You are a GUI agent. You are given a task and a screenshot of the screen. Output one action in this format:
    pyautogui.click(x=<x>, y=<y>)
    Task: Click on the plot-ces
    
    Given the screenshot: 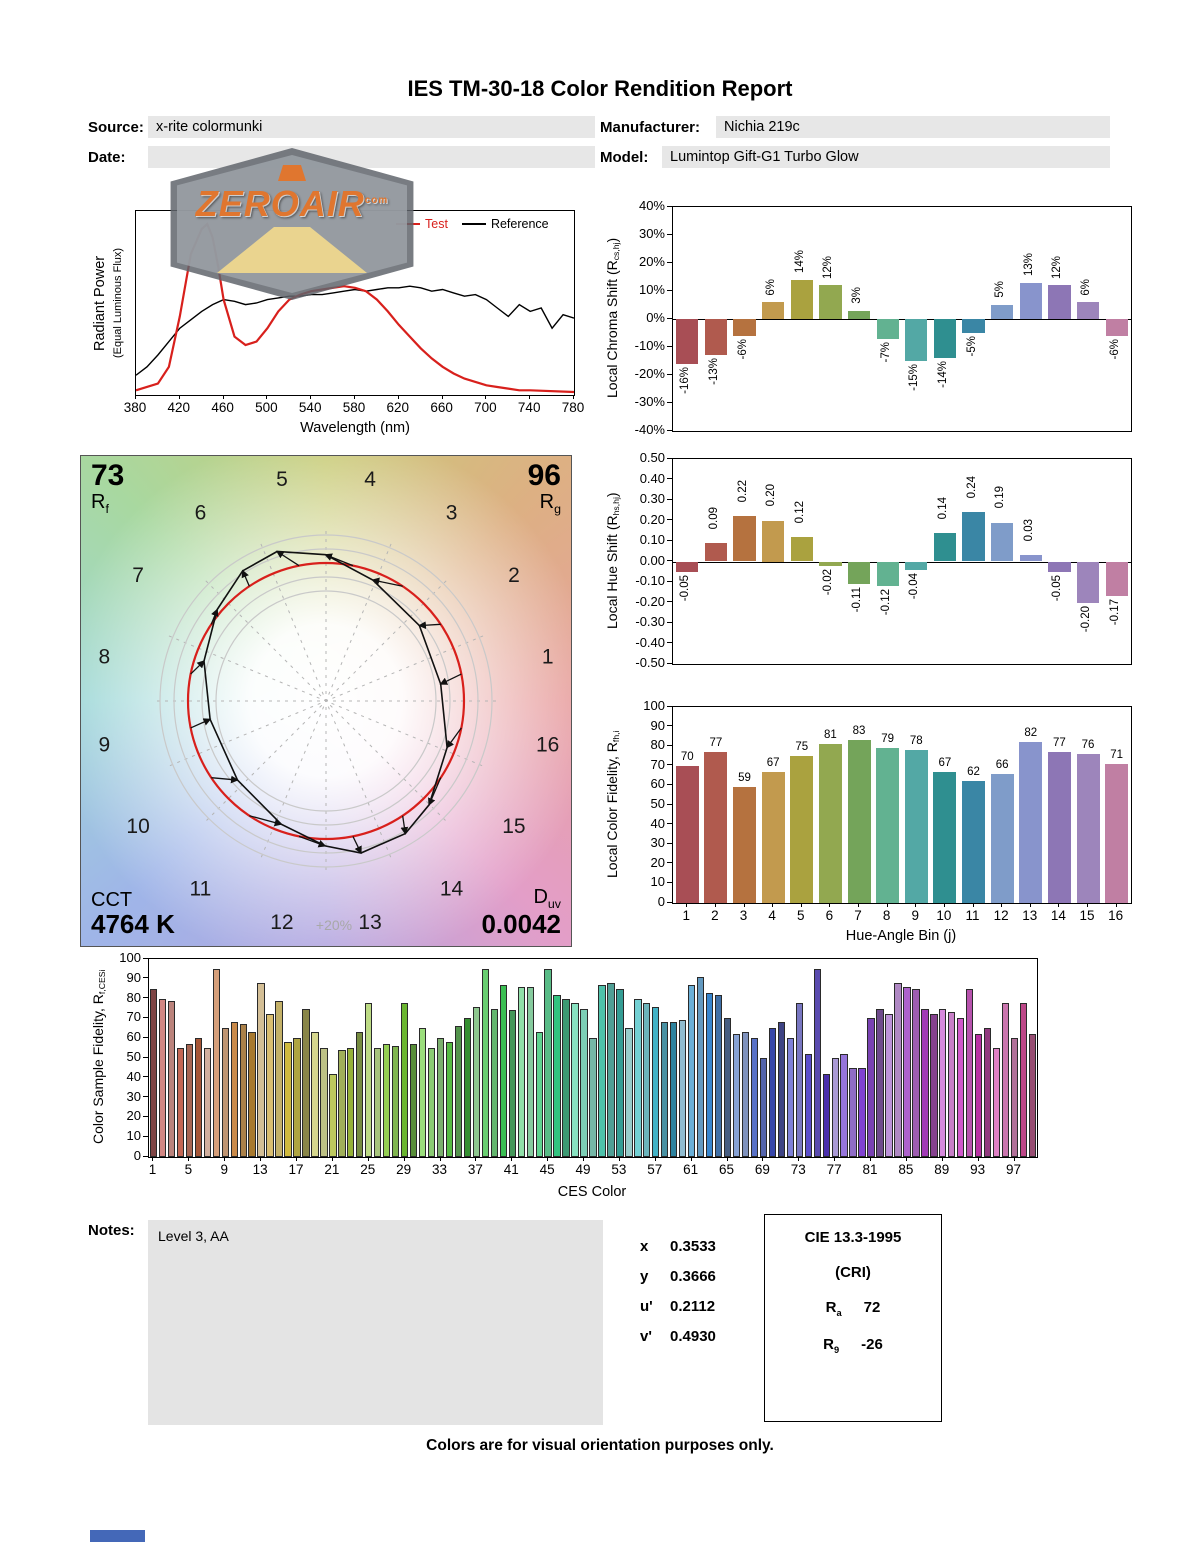 What is the action you would take?
    pyautogui.click(x=593, y=1058)
    